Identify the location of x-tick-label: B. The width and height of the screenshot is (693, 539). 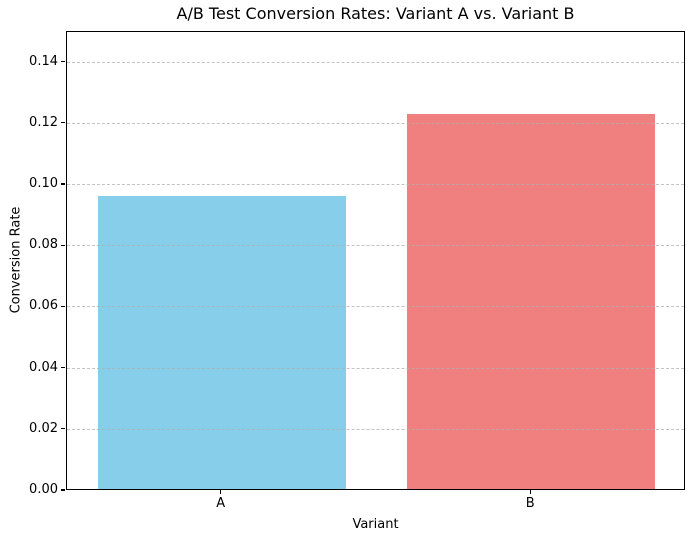
(530, 503).